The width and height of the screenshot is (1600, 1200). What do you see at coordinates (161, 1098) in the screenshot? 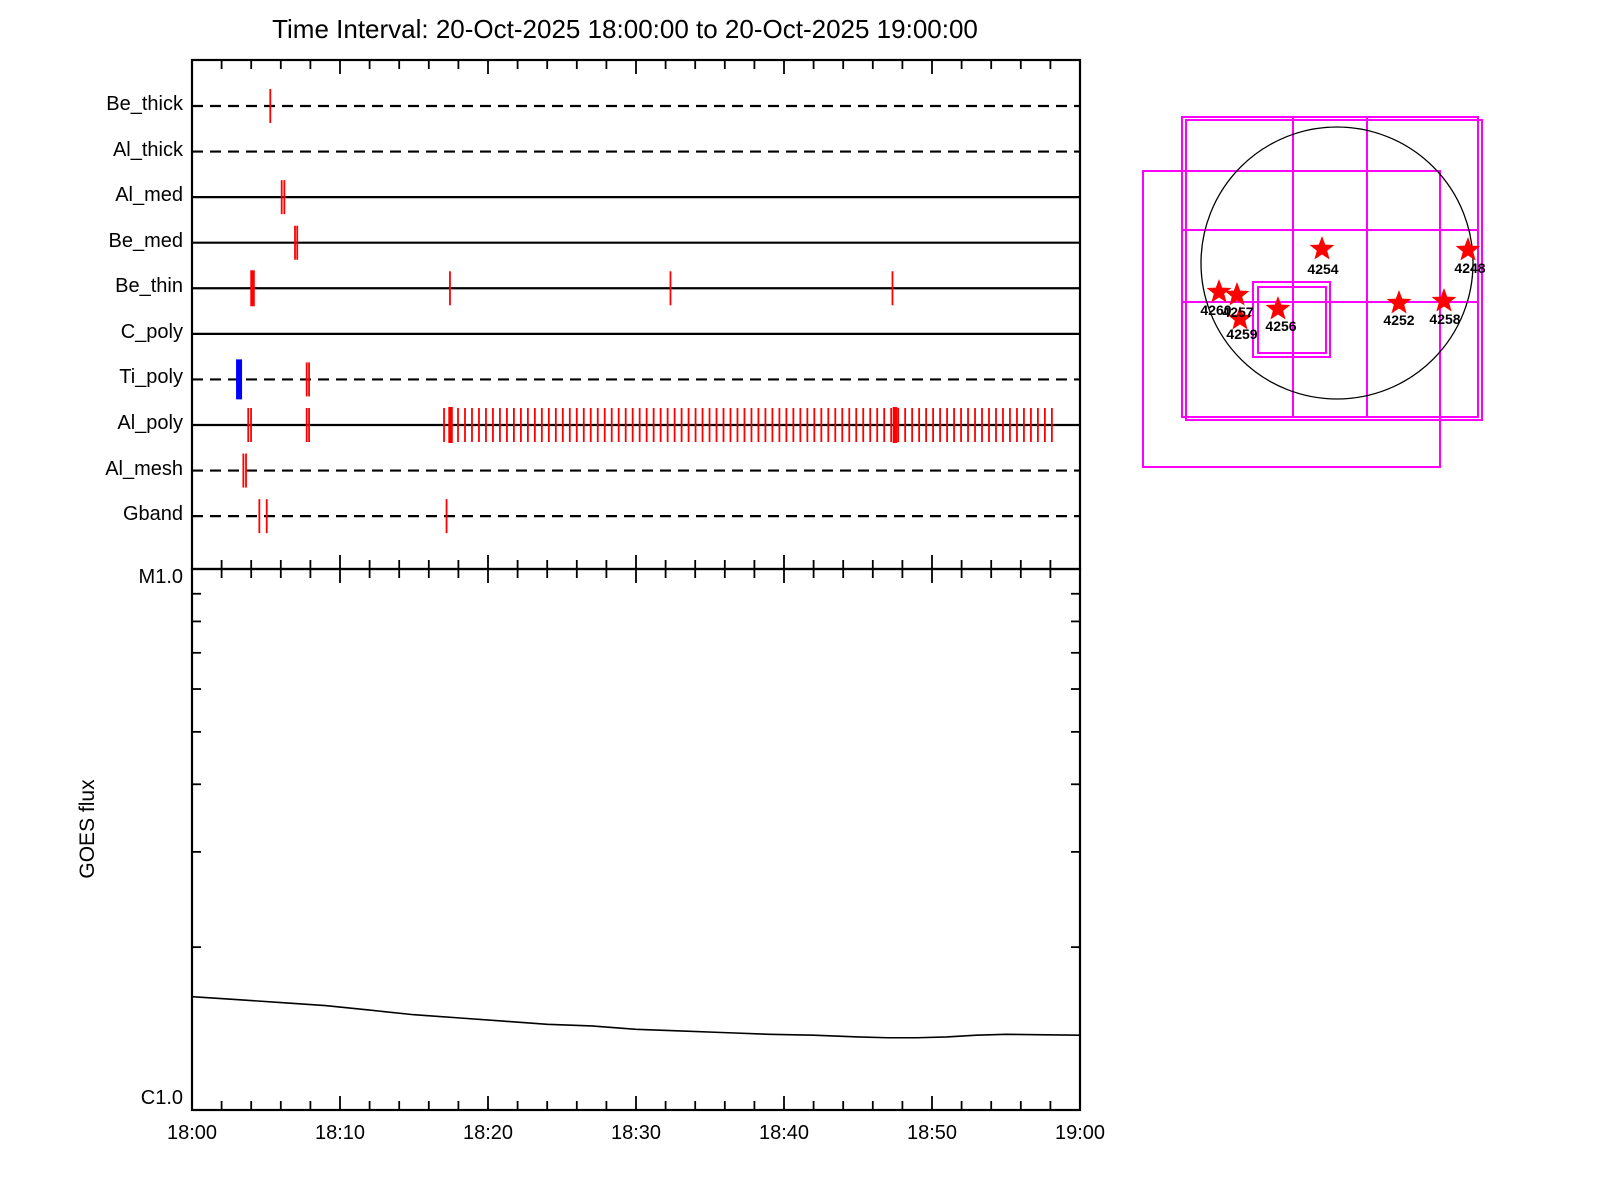
I see `goes-y-bottom-tick-label: C1.0` at bounding box center [161, 1098].